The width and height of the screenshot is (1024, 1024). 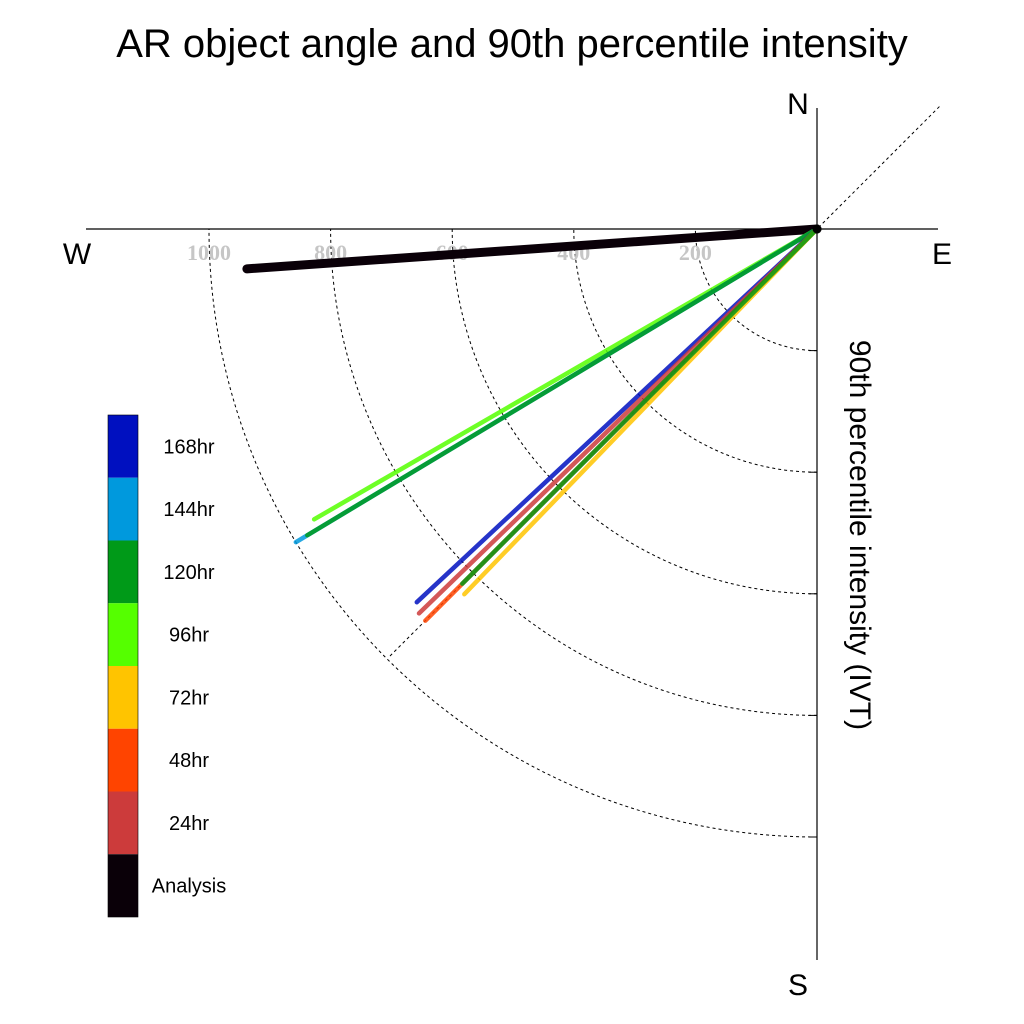 What do you see at coordinates (817, 229) in the screenshot?
I see `origin-point` at bounding box center [817, 229].